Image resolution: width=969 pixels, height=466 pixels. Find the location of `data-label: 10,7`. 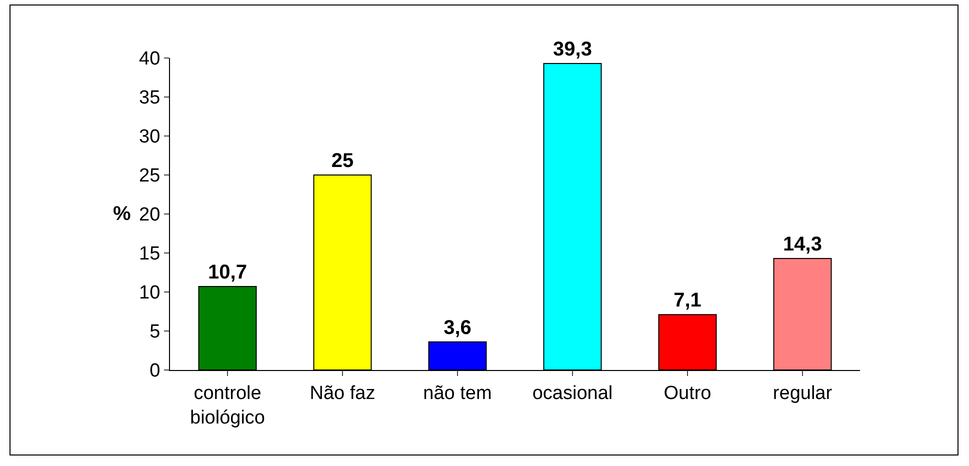

data-label: 10,7 is located at coordinates (227, 273).